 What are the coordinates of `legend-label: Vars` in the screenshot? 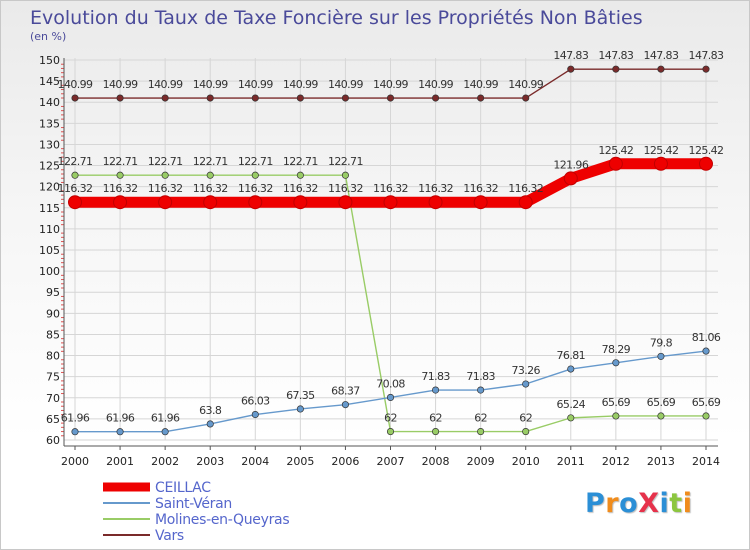 It's located at (169, 536).